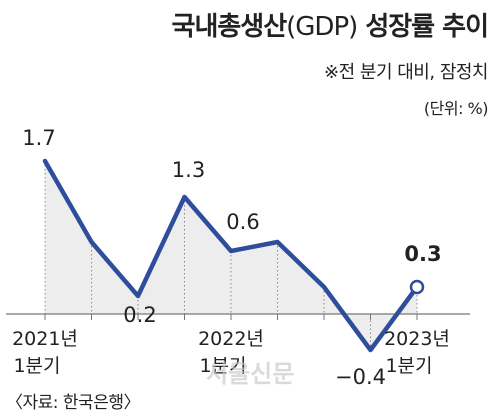  I want to click on data-label: −0.4, so click(360, 377).